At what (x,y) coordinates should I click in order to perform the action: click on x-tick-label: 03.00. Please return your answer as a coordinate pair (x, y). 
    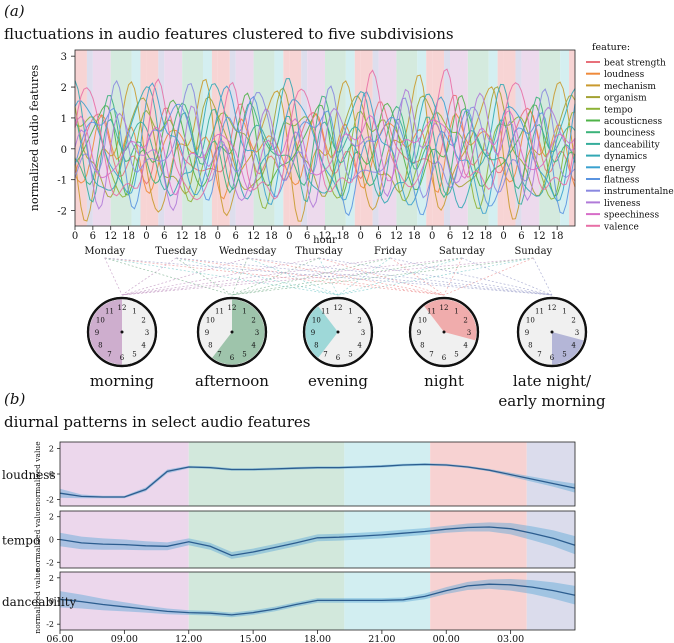
    Looking at the image, I should click on (510, 638).